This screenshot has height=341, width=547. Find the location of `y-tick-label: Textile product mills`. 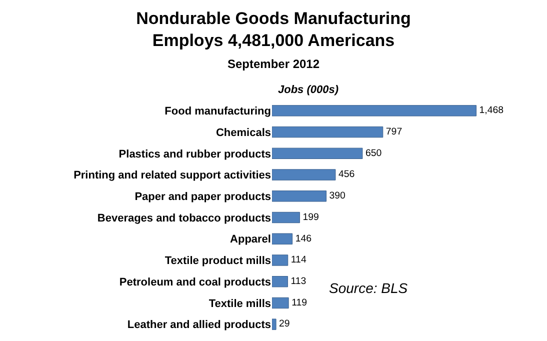

y-tick-label: Textile product mills is located at coordinates (217, 261).